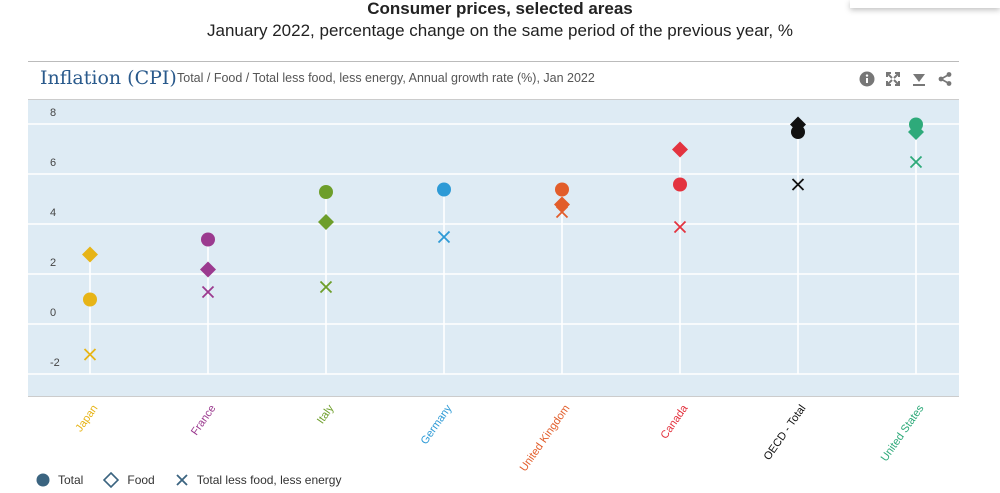 The height and width of the screenshot is (493, 1000). What do you see at coordinates (108, 78) in the screenshot?
I see `panel-title: Inflation (CPI)` at bounding box center [108, 78].